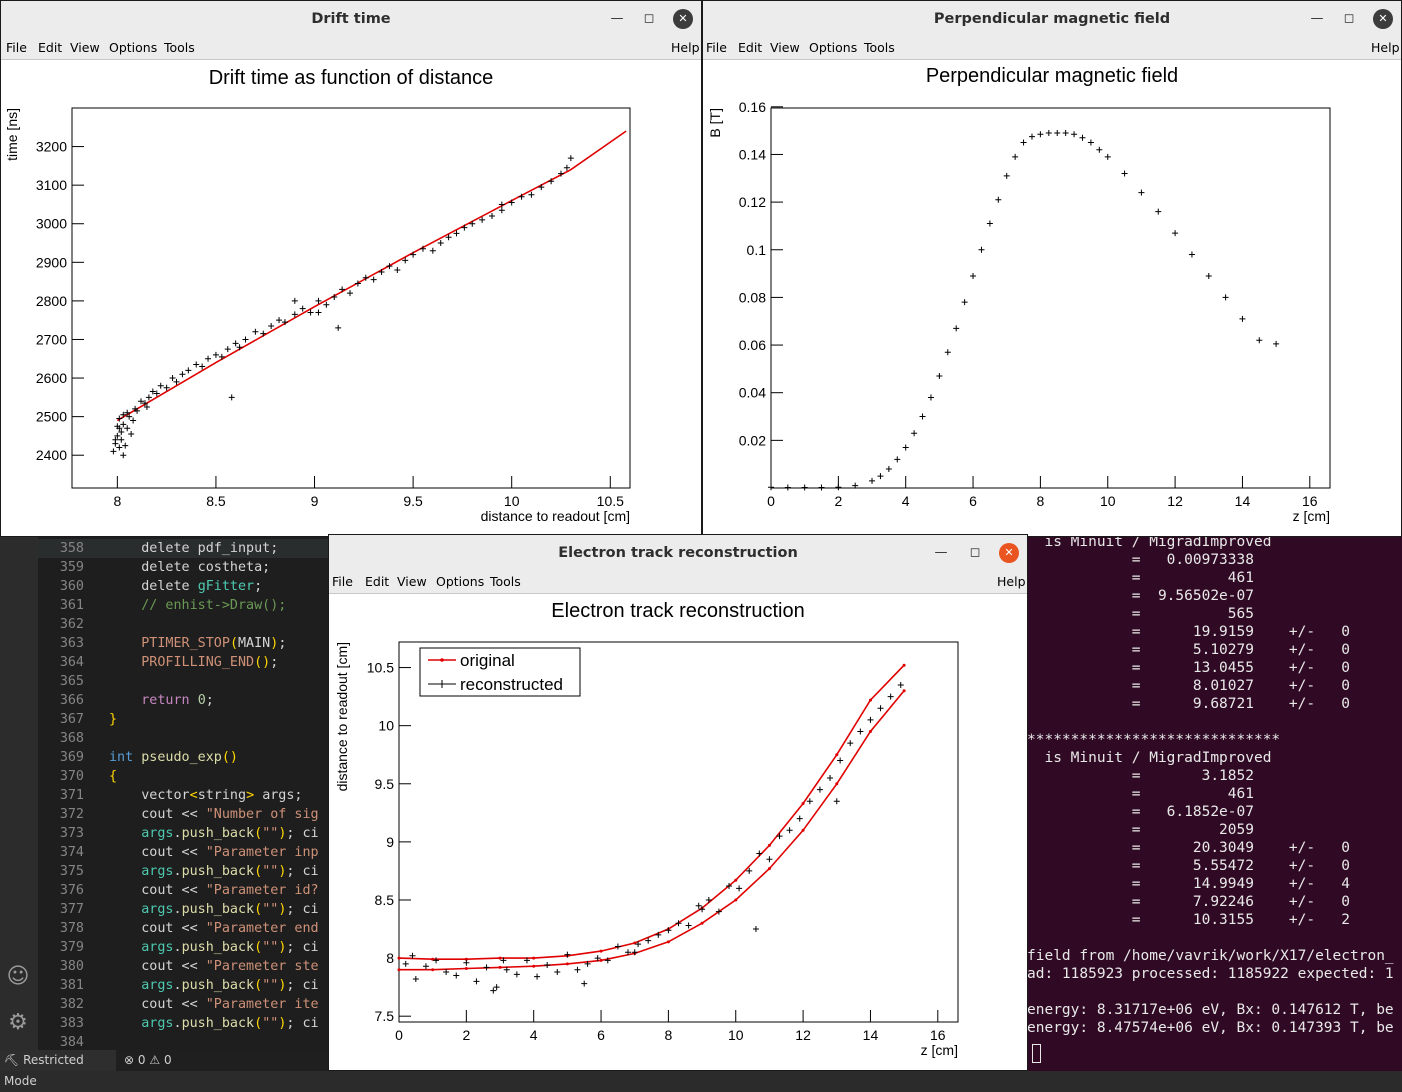  I want to click on x-tick-label: 8.5, so click(216, 501).